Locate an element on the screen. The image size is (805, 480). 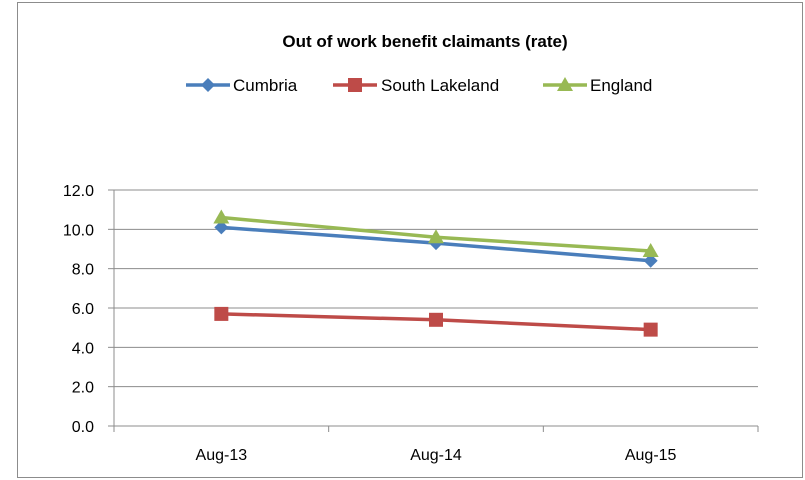
legend-label: Cumbria is located at coordinates (265, 85).